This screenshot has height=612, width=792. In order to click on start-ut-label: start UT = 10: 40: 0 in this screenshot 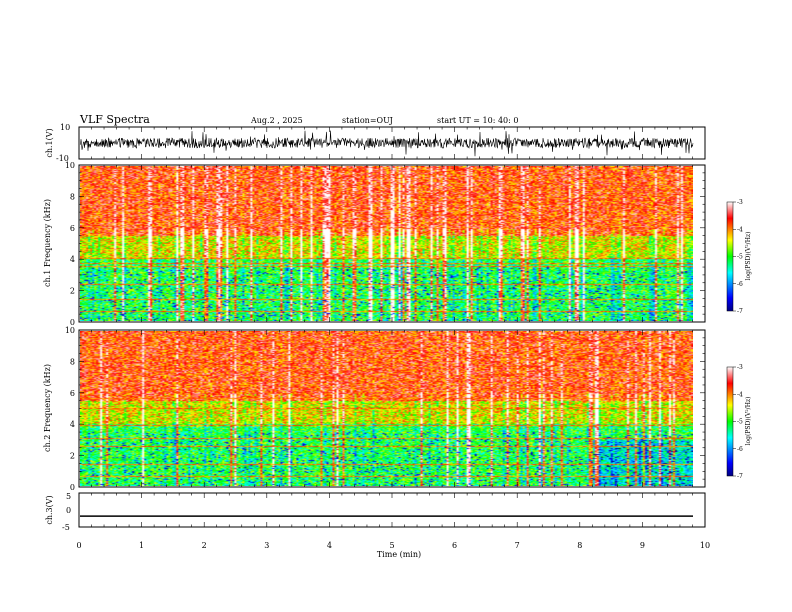, I will do `click(477, 120)`.